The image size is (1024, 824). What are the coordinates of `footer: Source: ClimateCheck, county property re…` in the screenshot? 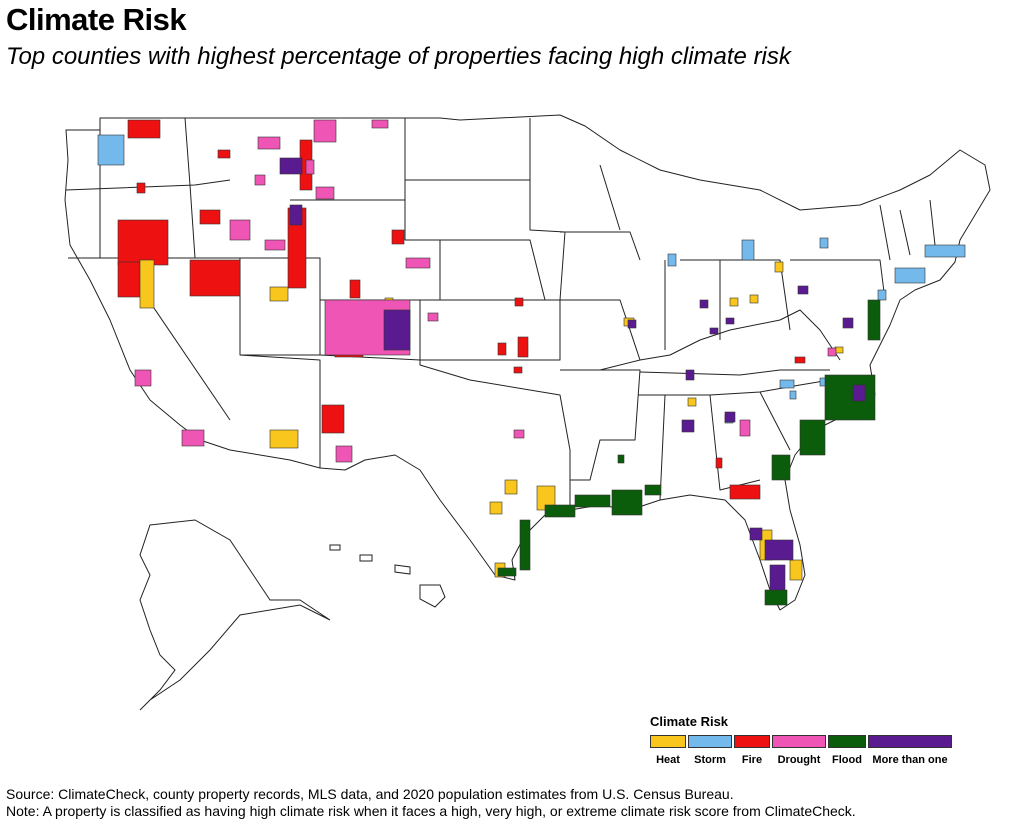 It's located at (431, 803).